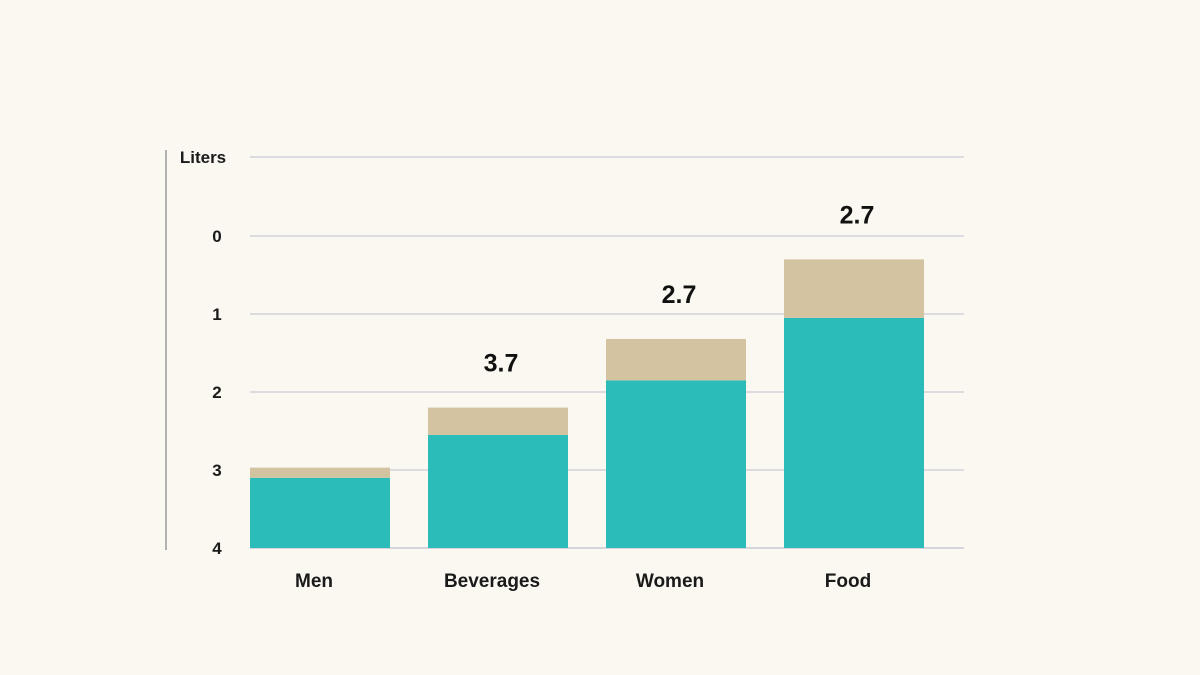 The width and height of the screenshot is (1200, 675). What do you see at coordinates (216, 236) in the screenshot?
I see `y-tick-label-0: 0` at bounding box center [216, 236].